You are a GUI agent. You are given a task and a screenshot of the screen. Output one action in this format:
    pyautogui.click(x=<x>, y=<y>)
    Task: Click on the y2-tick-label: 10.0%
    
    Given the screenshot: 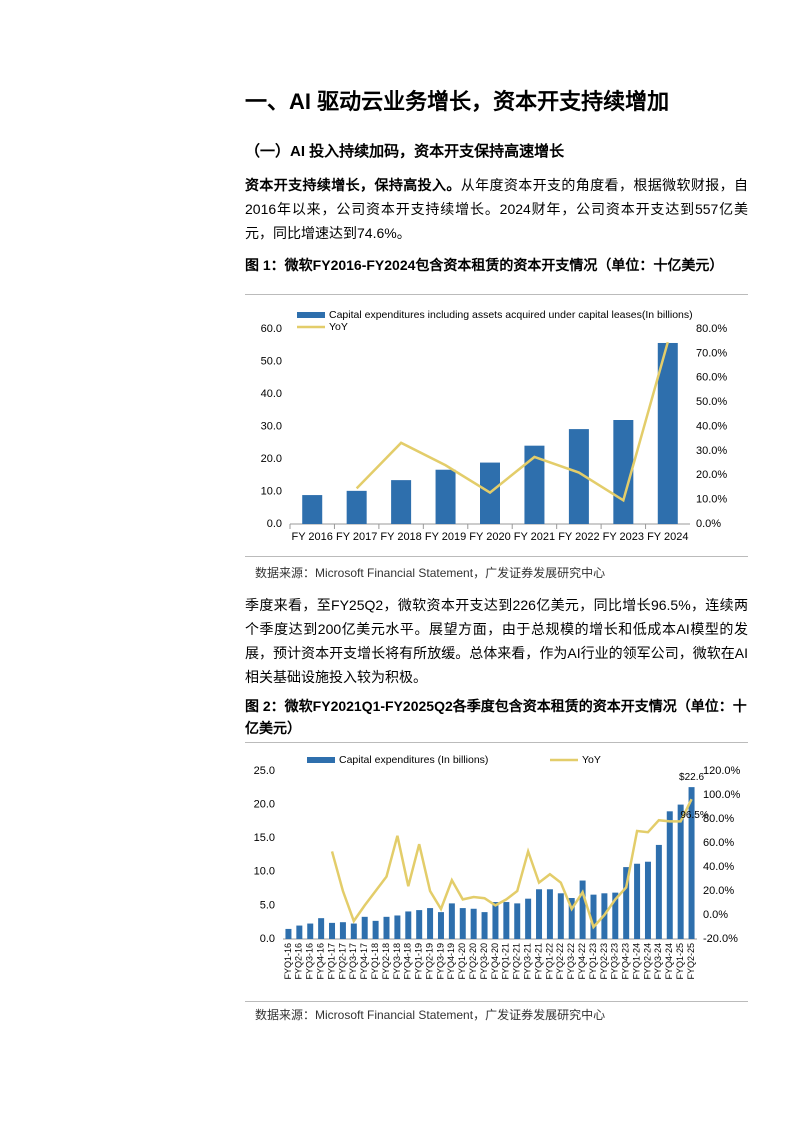 What is the action you would take?
    pyautogui.click(x=711, y=500)
    